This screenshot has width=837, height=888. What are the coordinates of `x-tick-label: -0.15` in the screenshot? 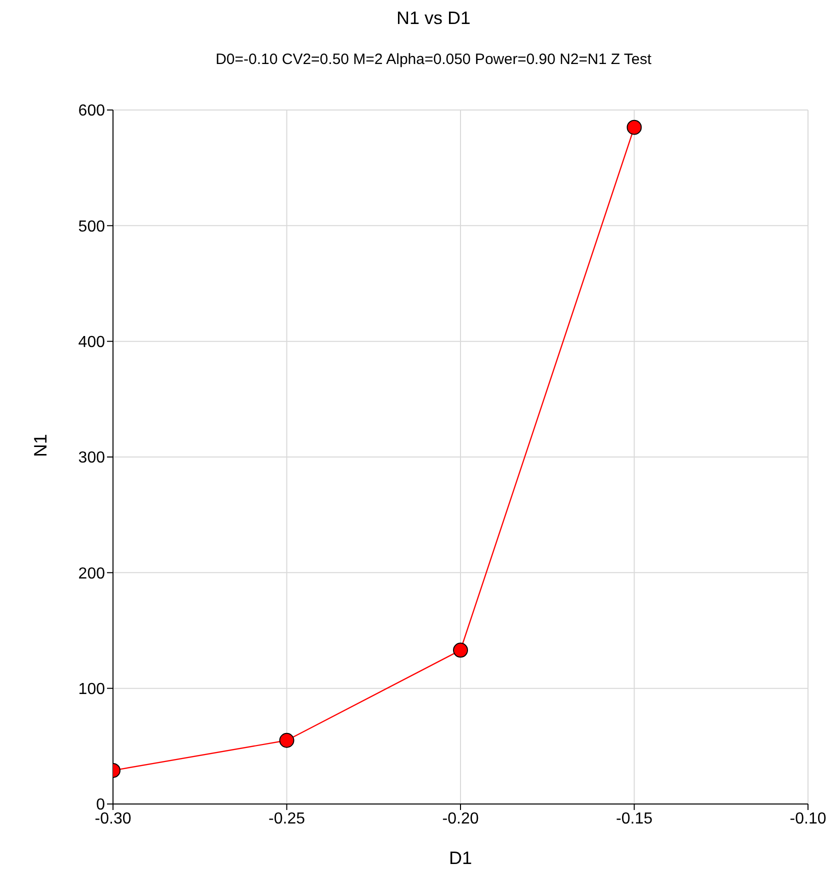 It's located at (634, 819).